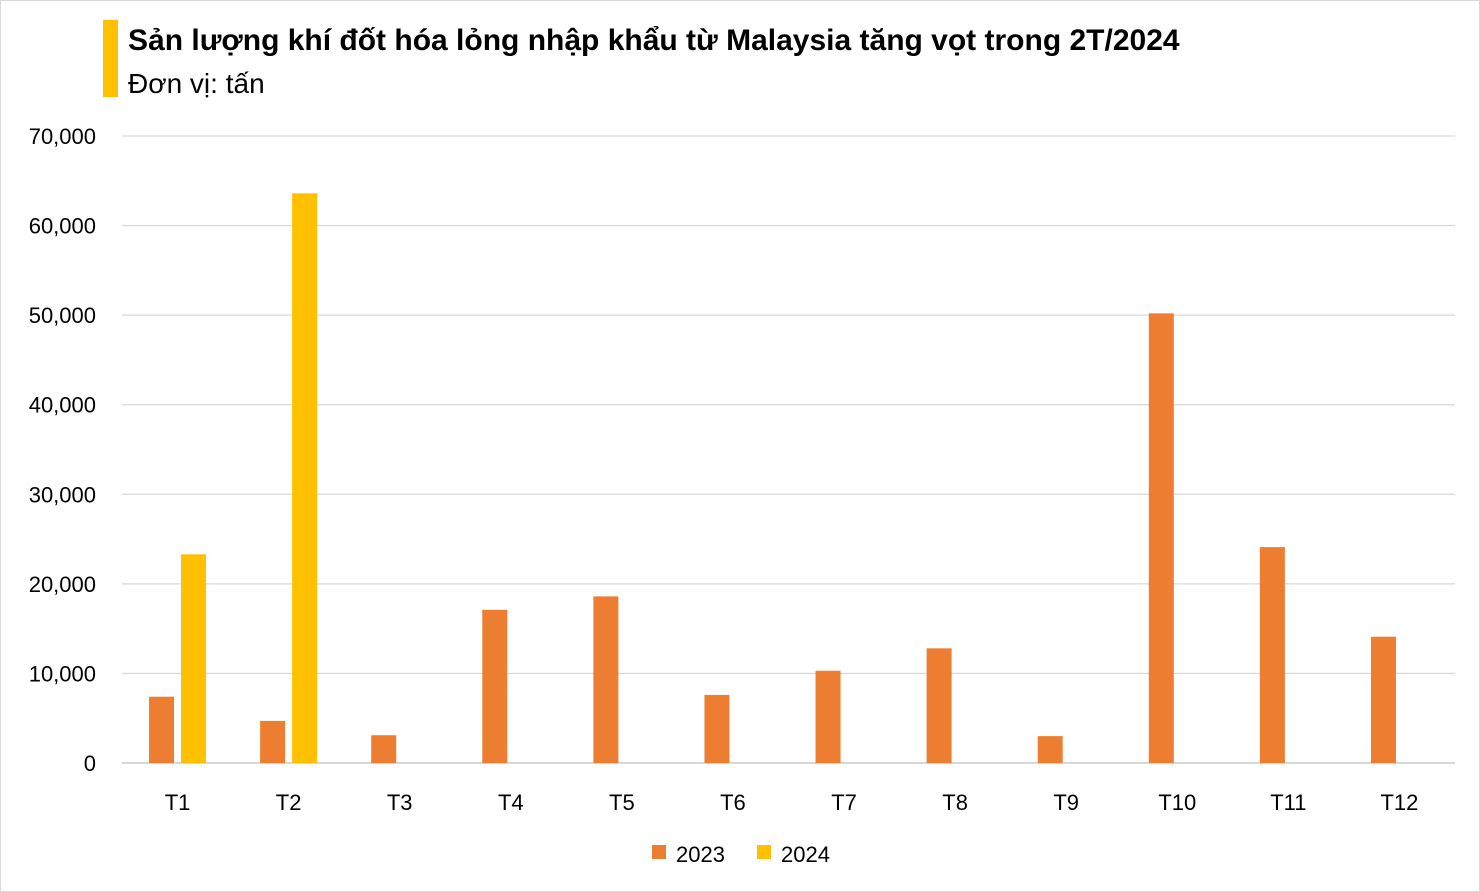 The image size is (1480, 892). Describe the element at coordinates (606, 679) in the screenshot. I see `bar-2023-T5` at that location.